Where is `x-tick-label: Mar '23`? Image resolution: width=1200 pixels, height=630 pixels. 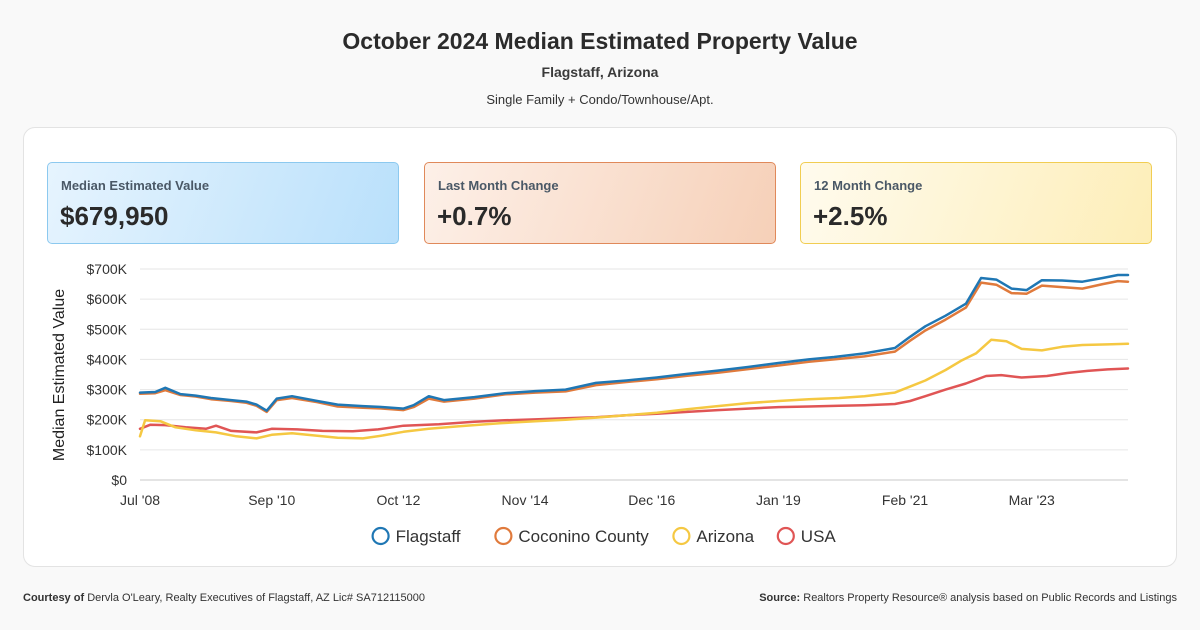
x-tick-label: Mar '23 is located at coordinates (1032, 500).